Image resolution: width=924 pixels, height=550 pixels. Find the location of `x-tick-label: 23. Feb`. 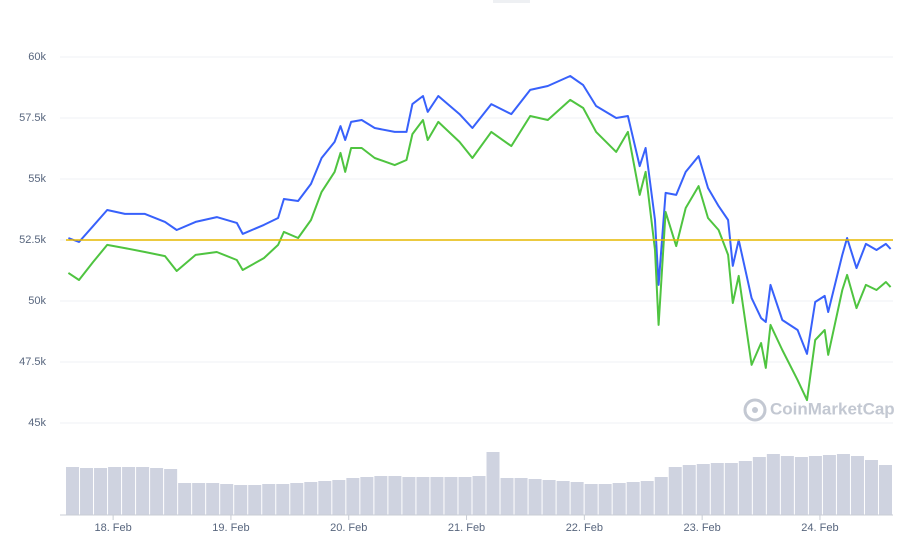

x-tick-label: 23. Feb is located at coordinates (701, 528).